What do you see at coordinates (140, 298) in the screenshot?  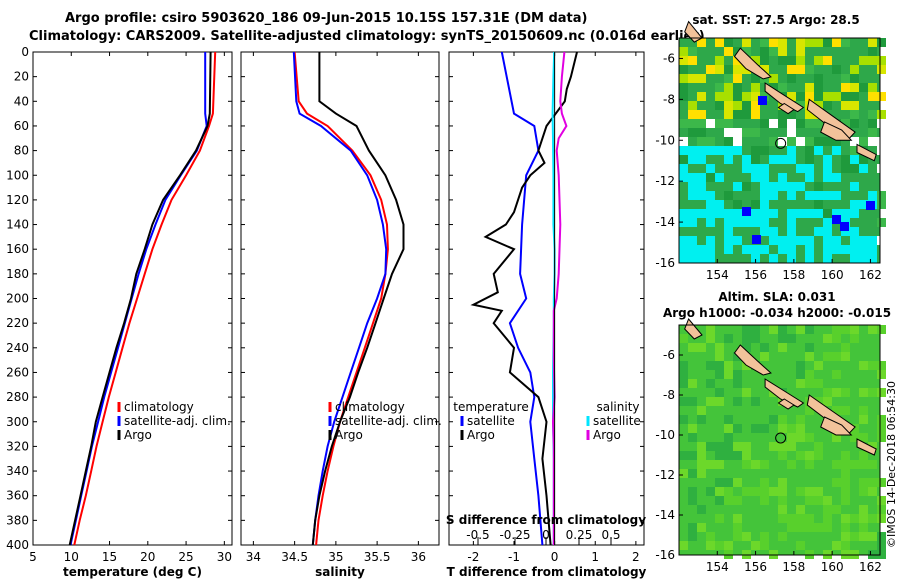 I see `series-argo` at bounding box center [140, 298].